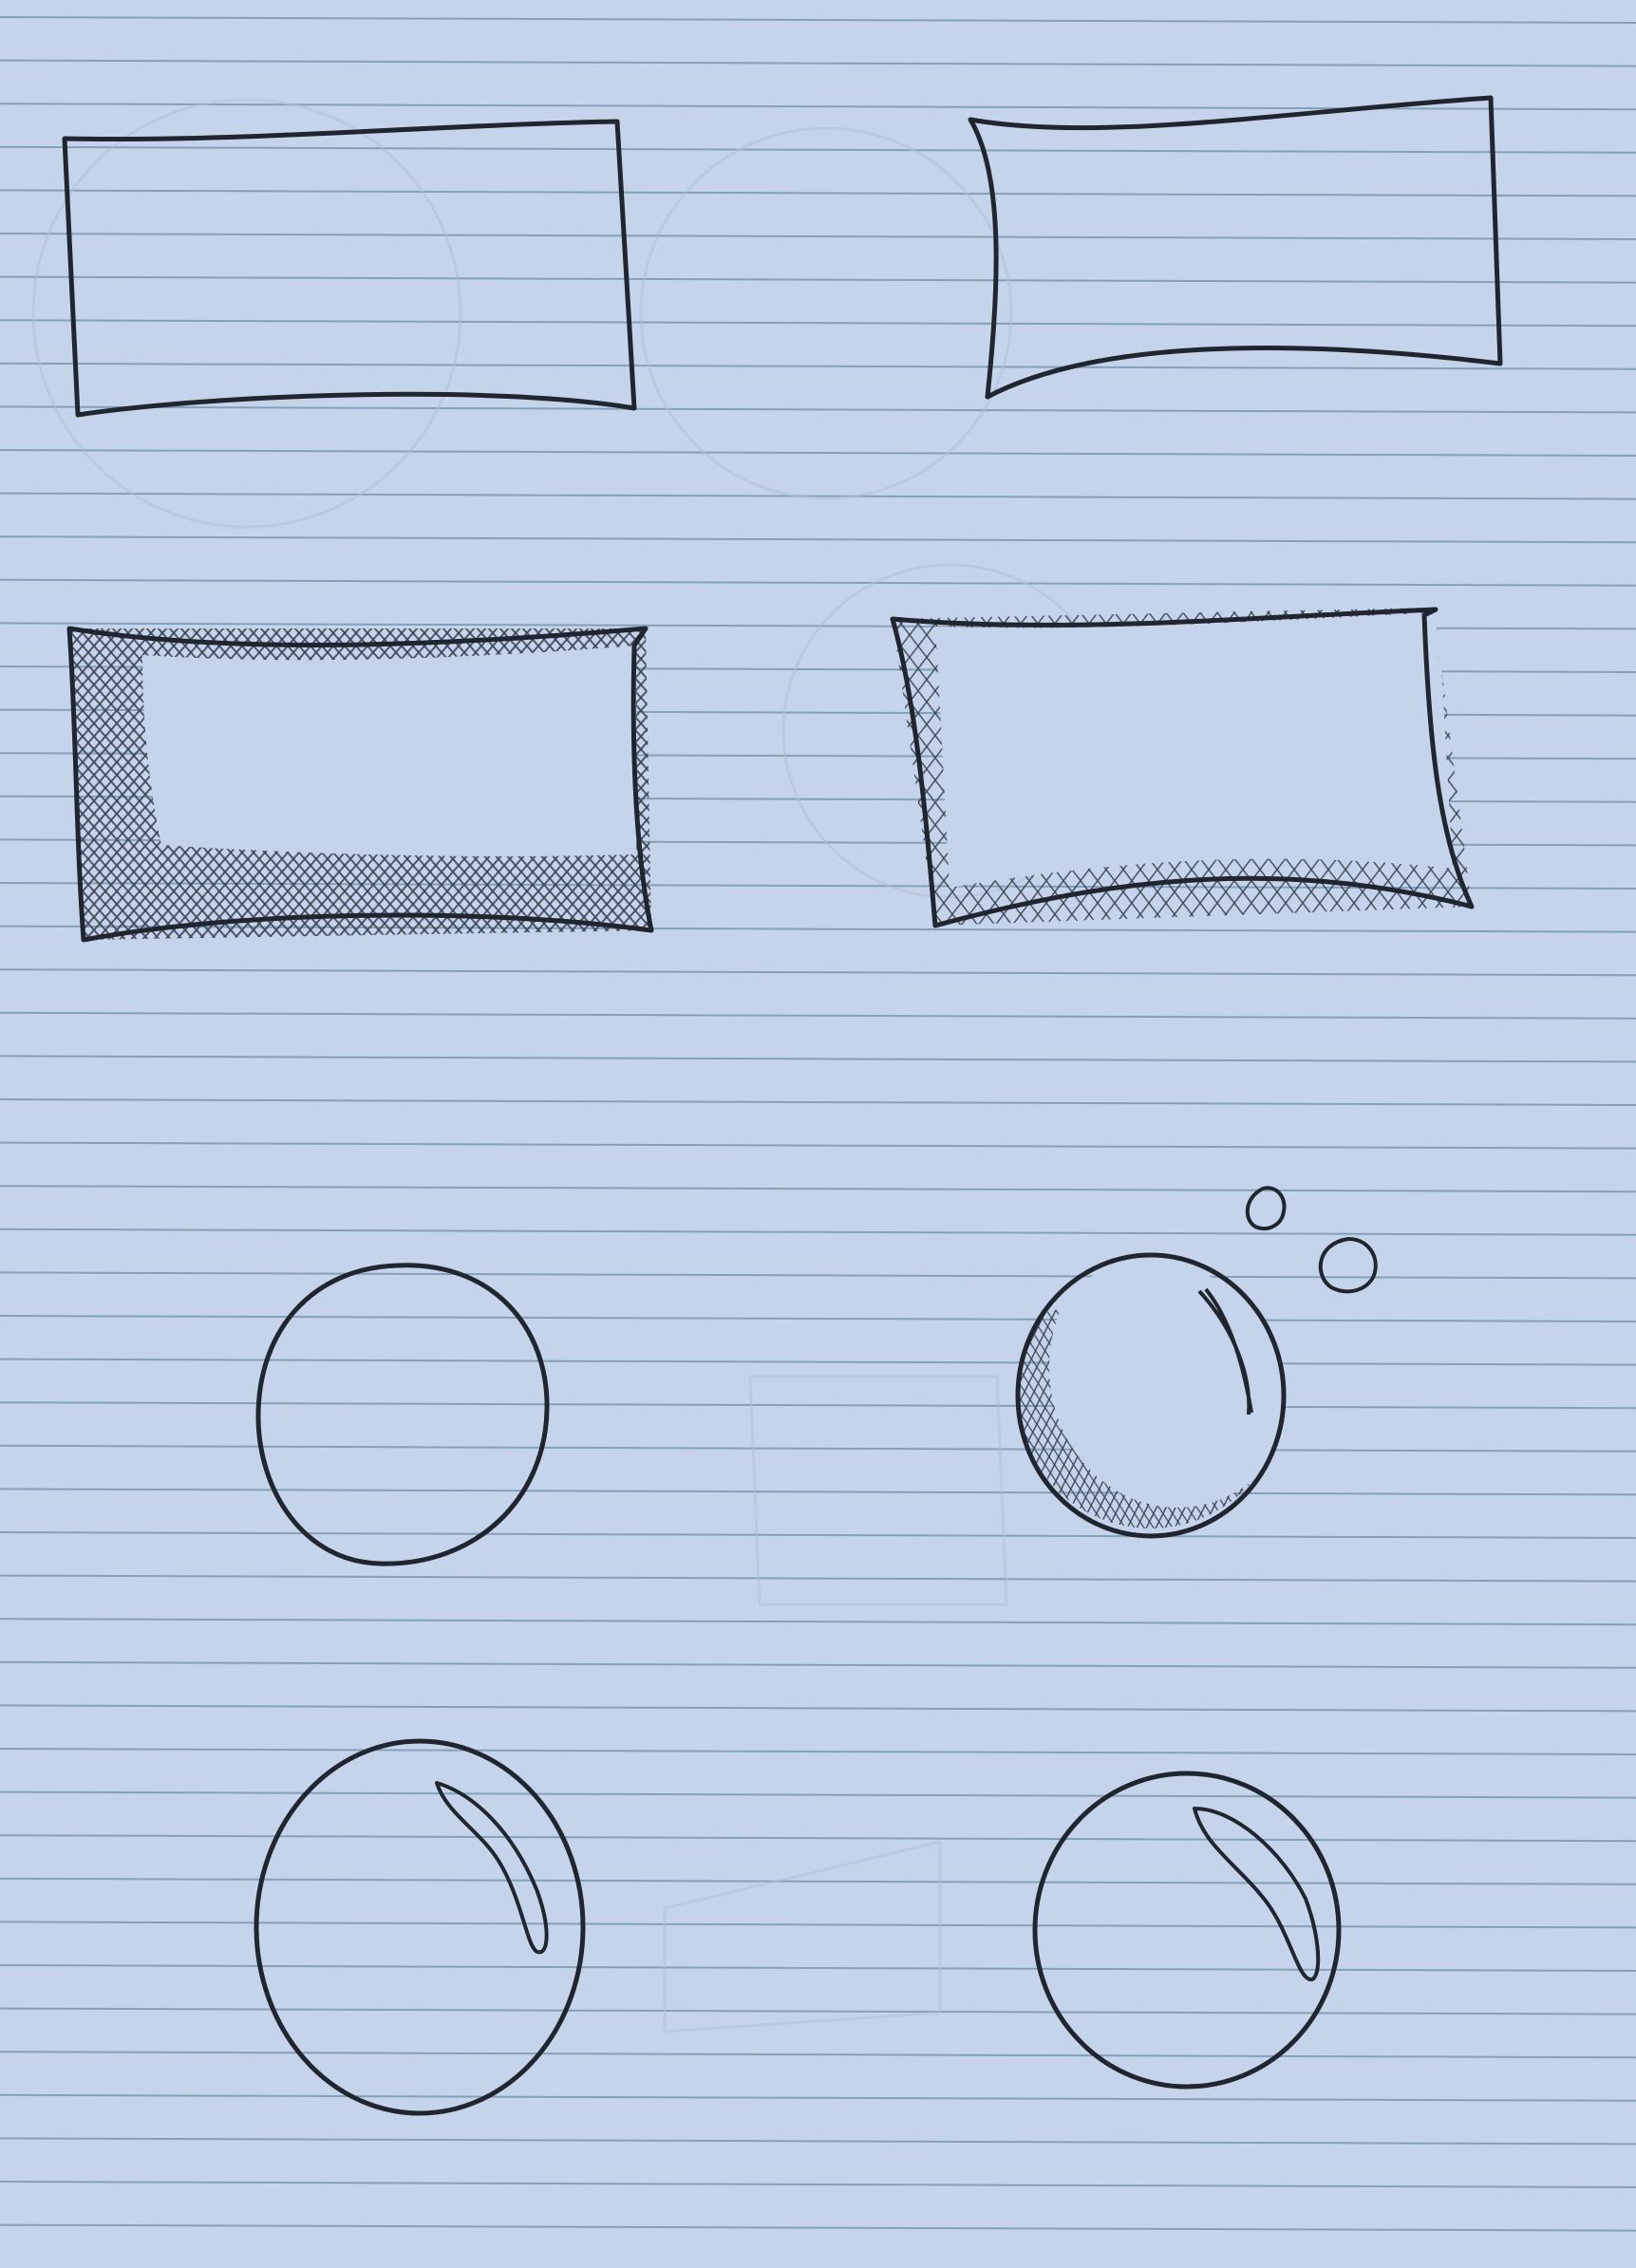 This screenshot has height=2268, width=1636. What do you see at coordinates (826, 313) in the screenshot?
I see `ghost-circle` at bounding box center [826, 313].